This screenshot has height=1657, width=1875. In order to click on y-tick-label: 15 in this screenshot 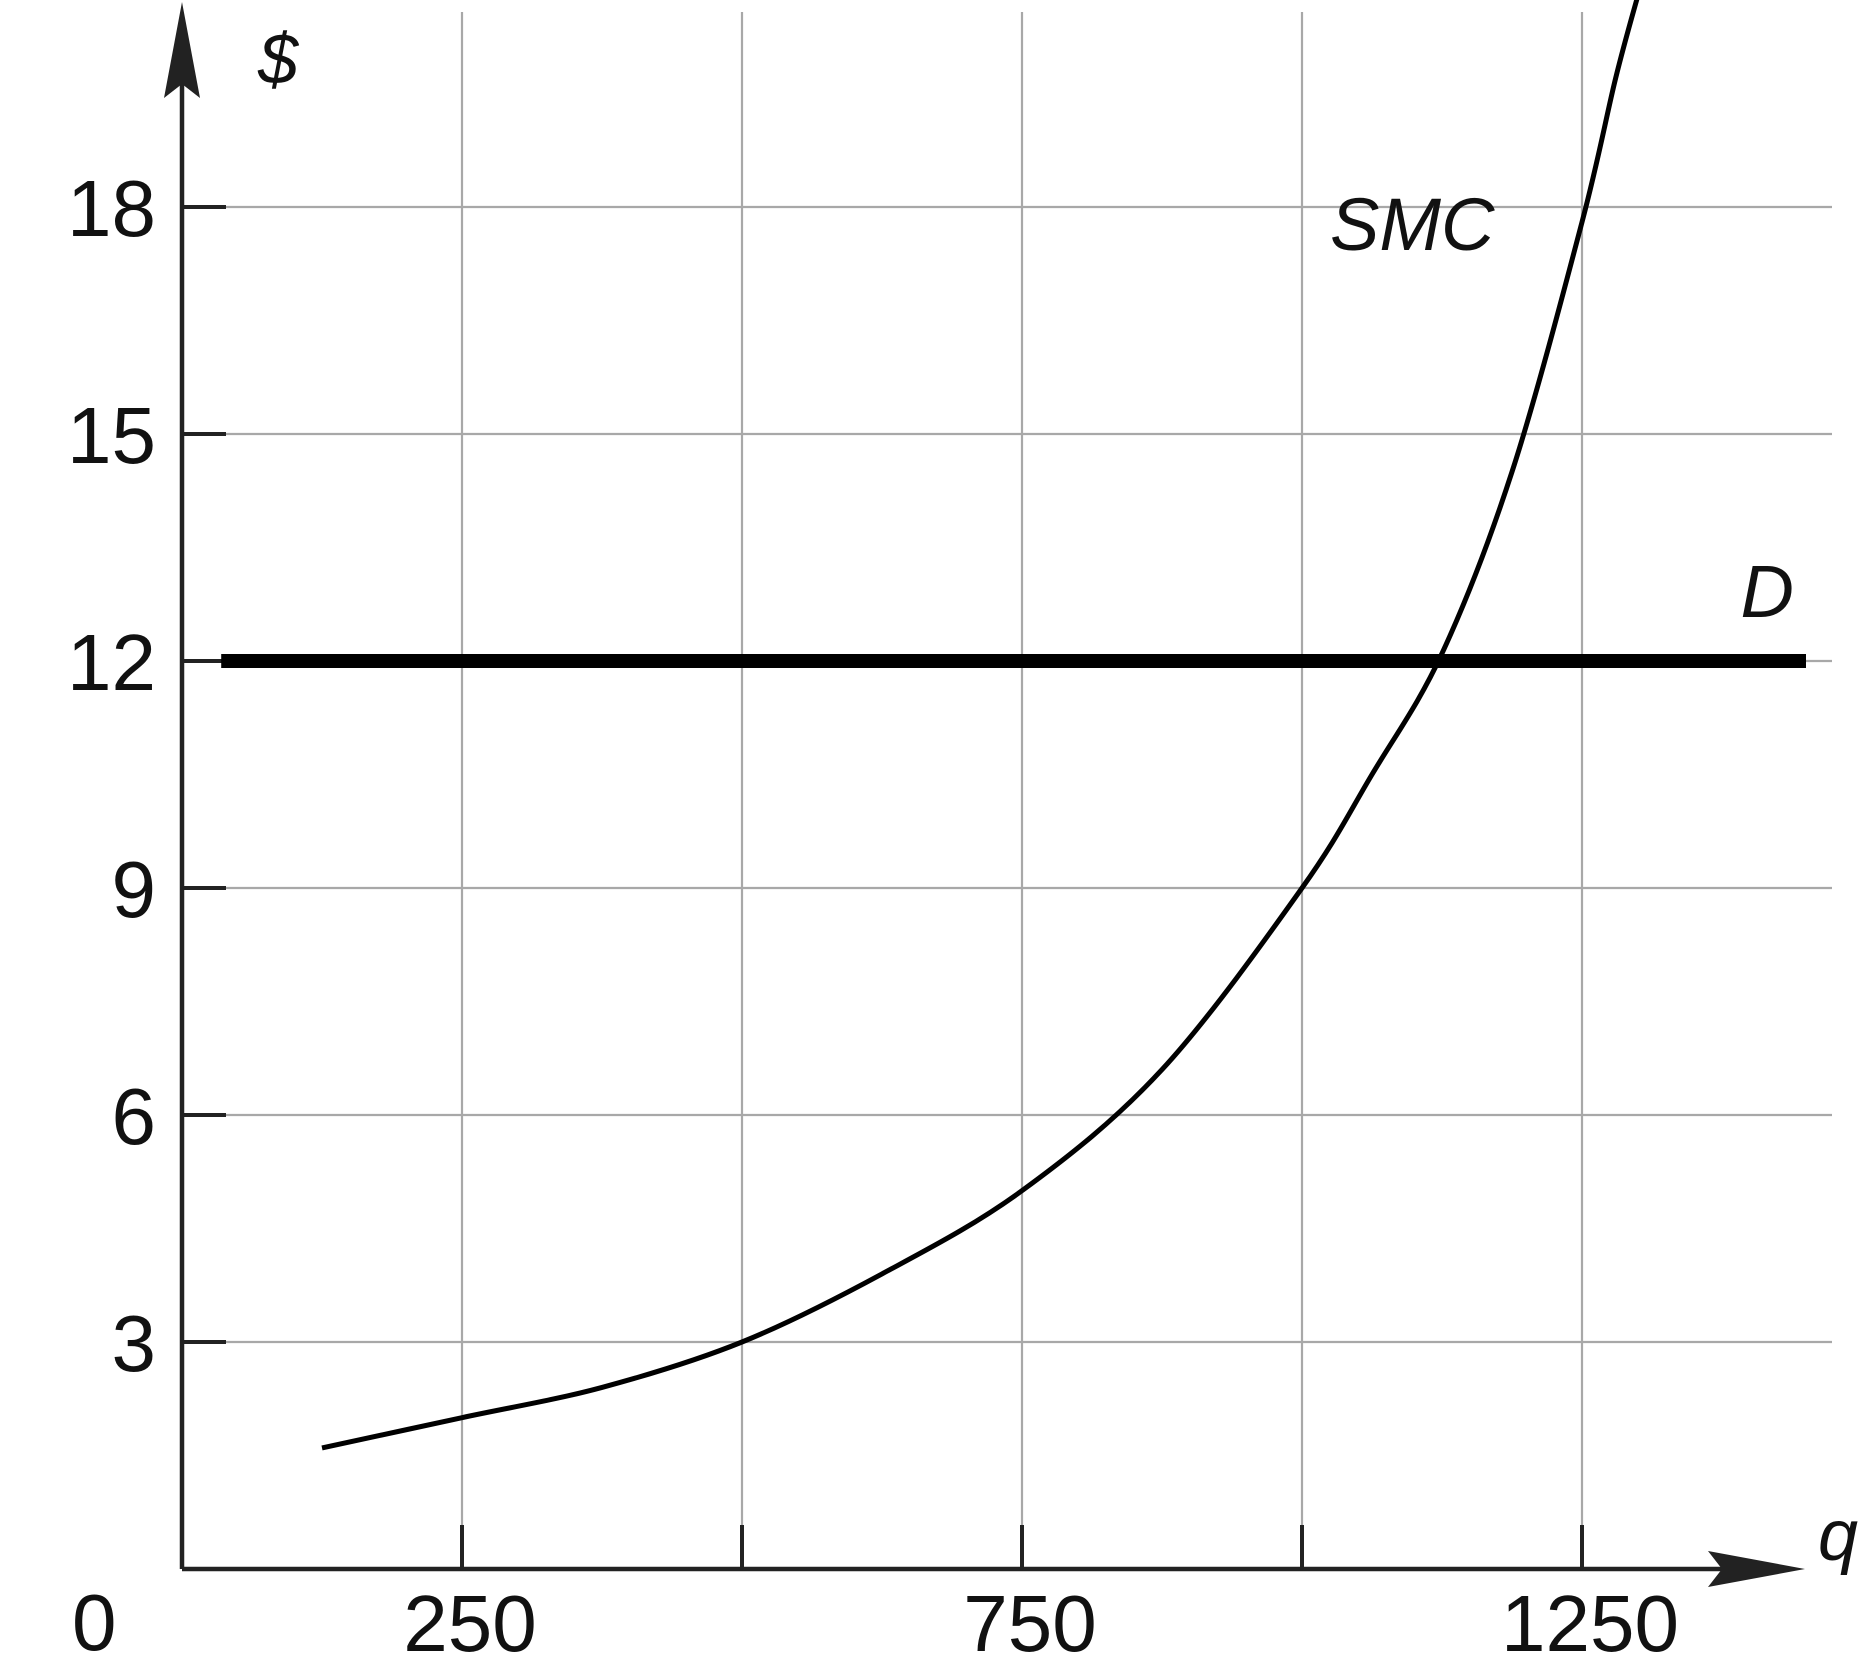, I will do `click(111, 435)`.